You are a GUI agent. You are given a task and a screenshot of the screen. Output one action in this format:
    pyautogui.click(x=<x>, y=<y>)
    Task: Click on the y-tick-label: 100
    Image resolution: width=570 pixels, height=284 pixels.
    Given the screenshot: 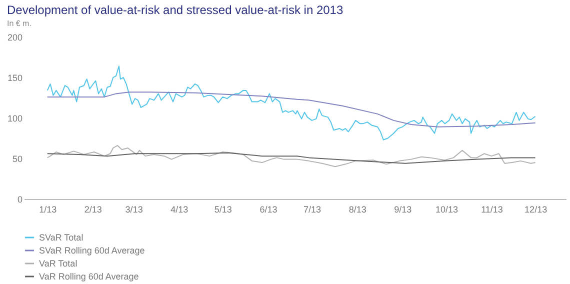 What is the action you would take?
    pyautogui.click(x=14, y=119)
    